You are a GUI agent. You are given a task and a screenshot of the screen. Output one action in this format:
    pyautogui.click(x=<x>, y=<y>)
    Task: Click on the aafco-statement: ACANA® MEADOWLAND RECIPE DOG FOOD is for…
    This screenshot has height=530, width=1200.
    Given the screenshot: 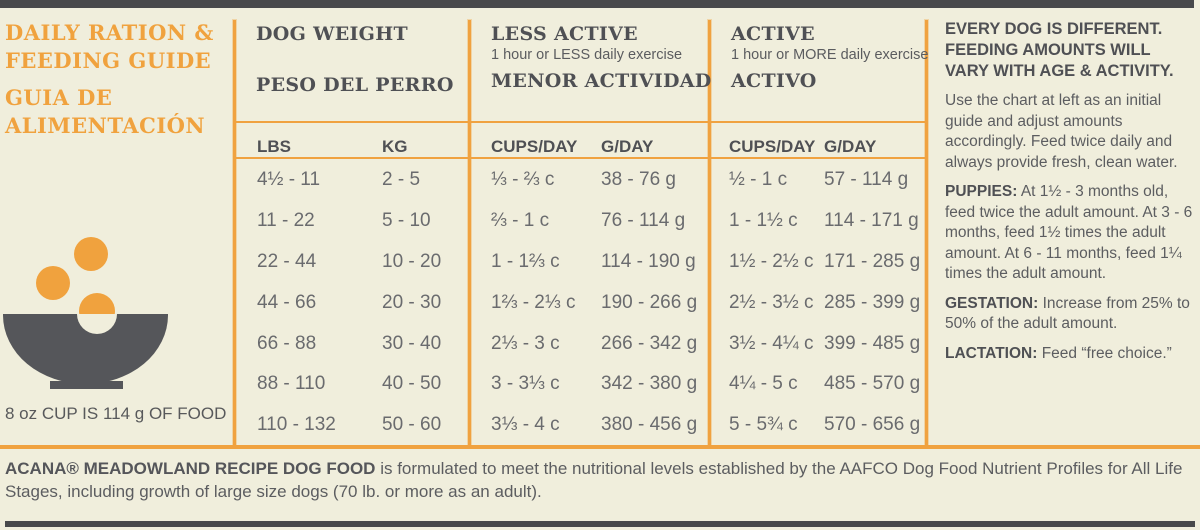 What is the action you would take?
    pyautogui.click(x=600, y=480)
    